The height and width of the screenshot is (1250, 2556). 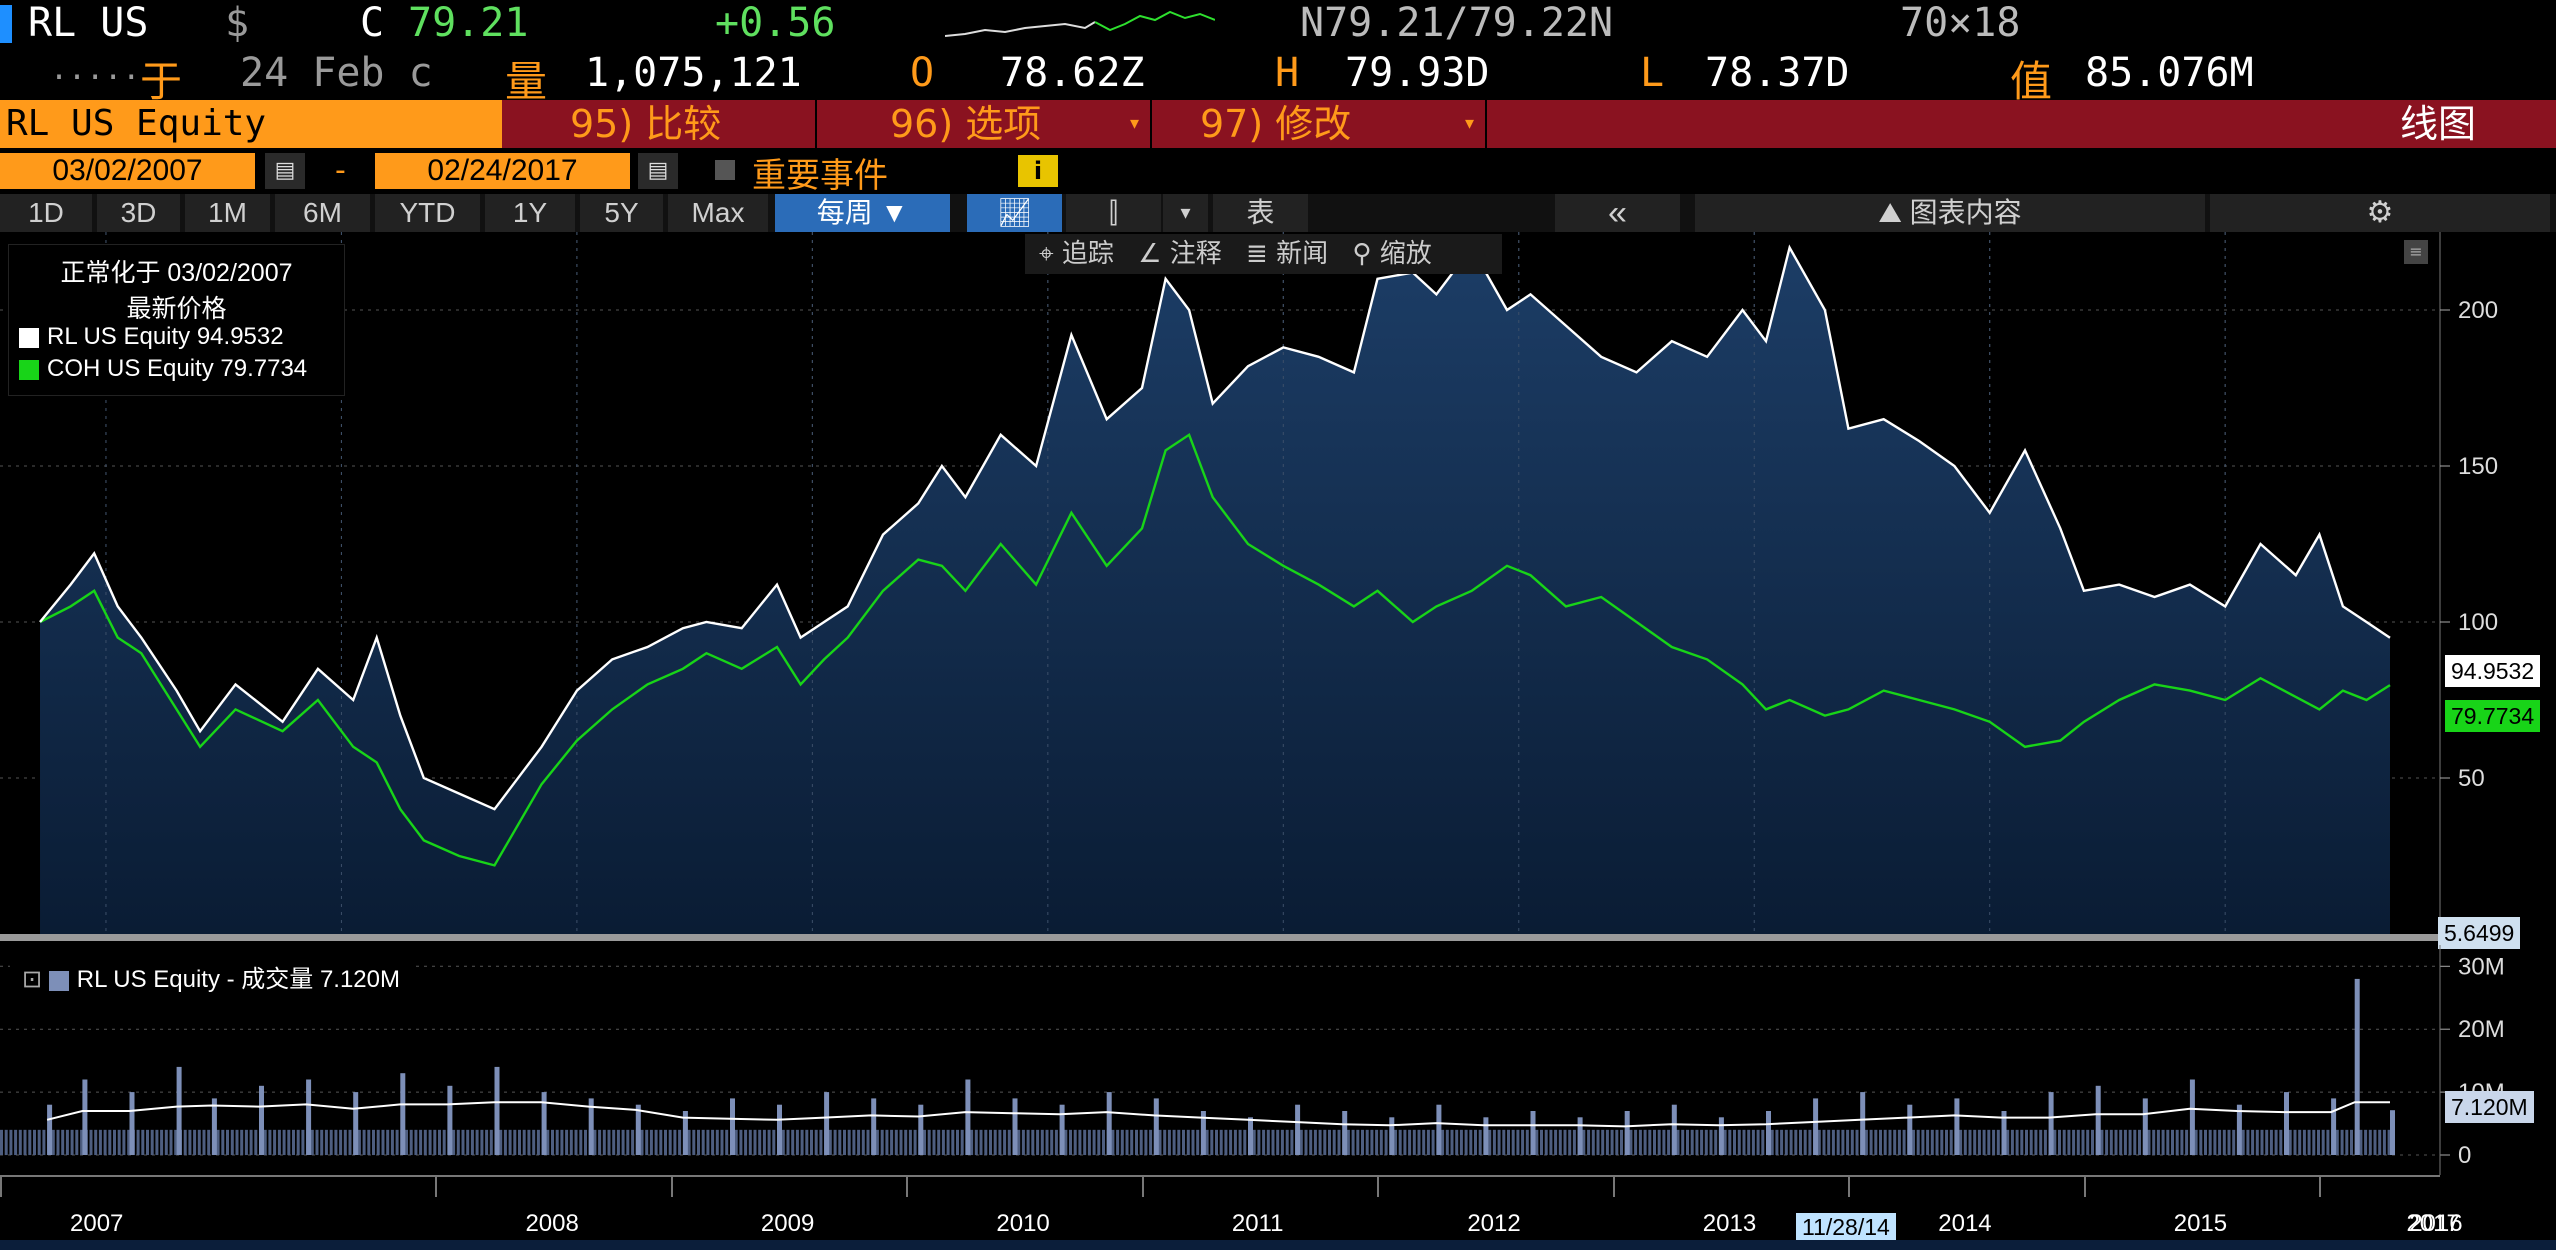 What do you see at coordinates (1260, 213) in the screenshot?
I see `table-button: 表` at bounding box center [1260, 213].